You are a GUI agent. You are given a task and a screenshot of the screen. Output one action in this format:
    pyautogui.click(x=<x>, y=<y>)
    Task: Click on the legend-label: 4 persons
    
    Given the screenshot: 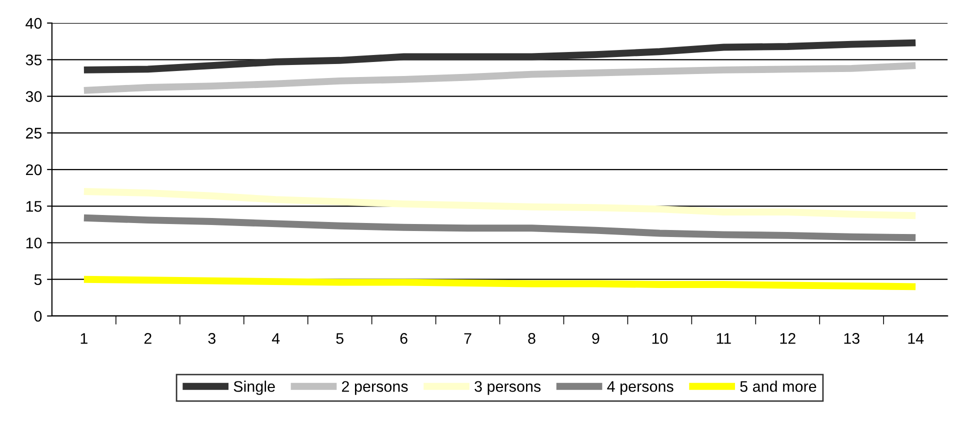 What is the action you would take?
    pyautogui.click(x=640, y=388)
    